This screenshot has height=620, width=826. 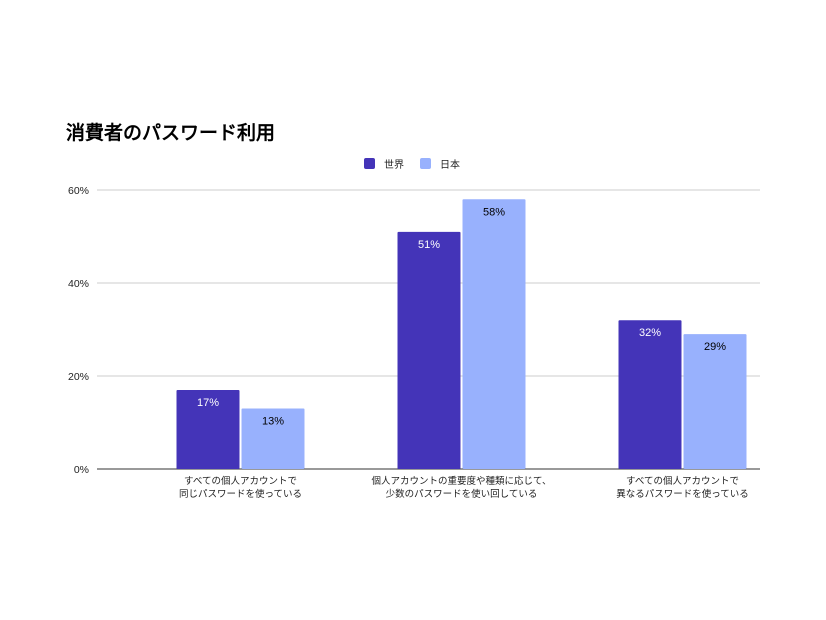 I want to click on data-label: 58%, so click(x=494, y=212).